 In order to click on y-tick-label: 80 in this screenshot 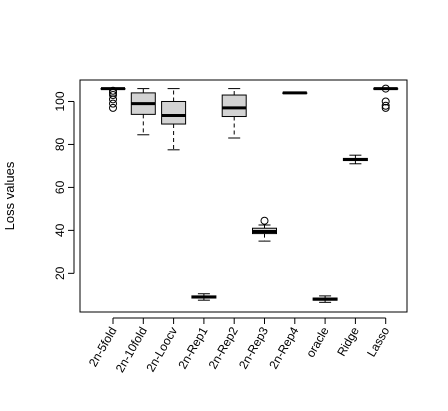, I will do `click(60, 144)`.